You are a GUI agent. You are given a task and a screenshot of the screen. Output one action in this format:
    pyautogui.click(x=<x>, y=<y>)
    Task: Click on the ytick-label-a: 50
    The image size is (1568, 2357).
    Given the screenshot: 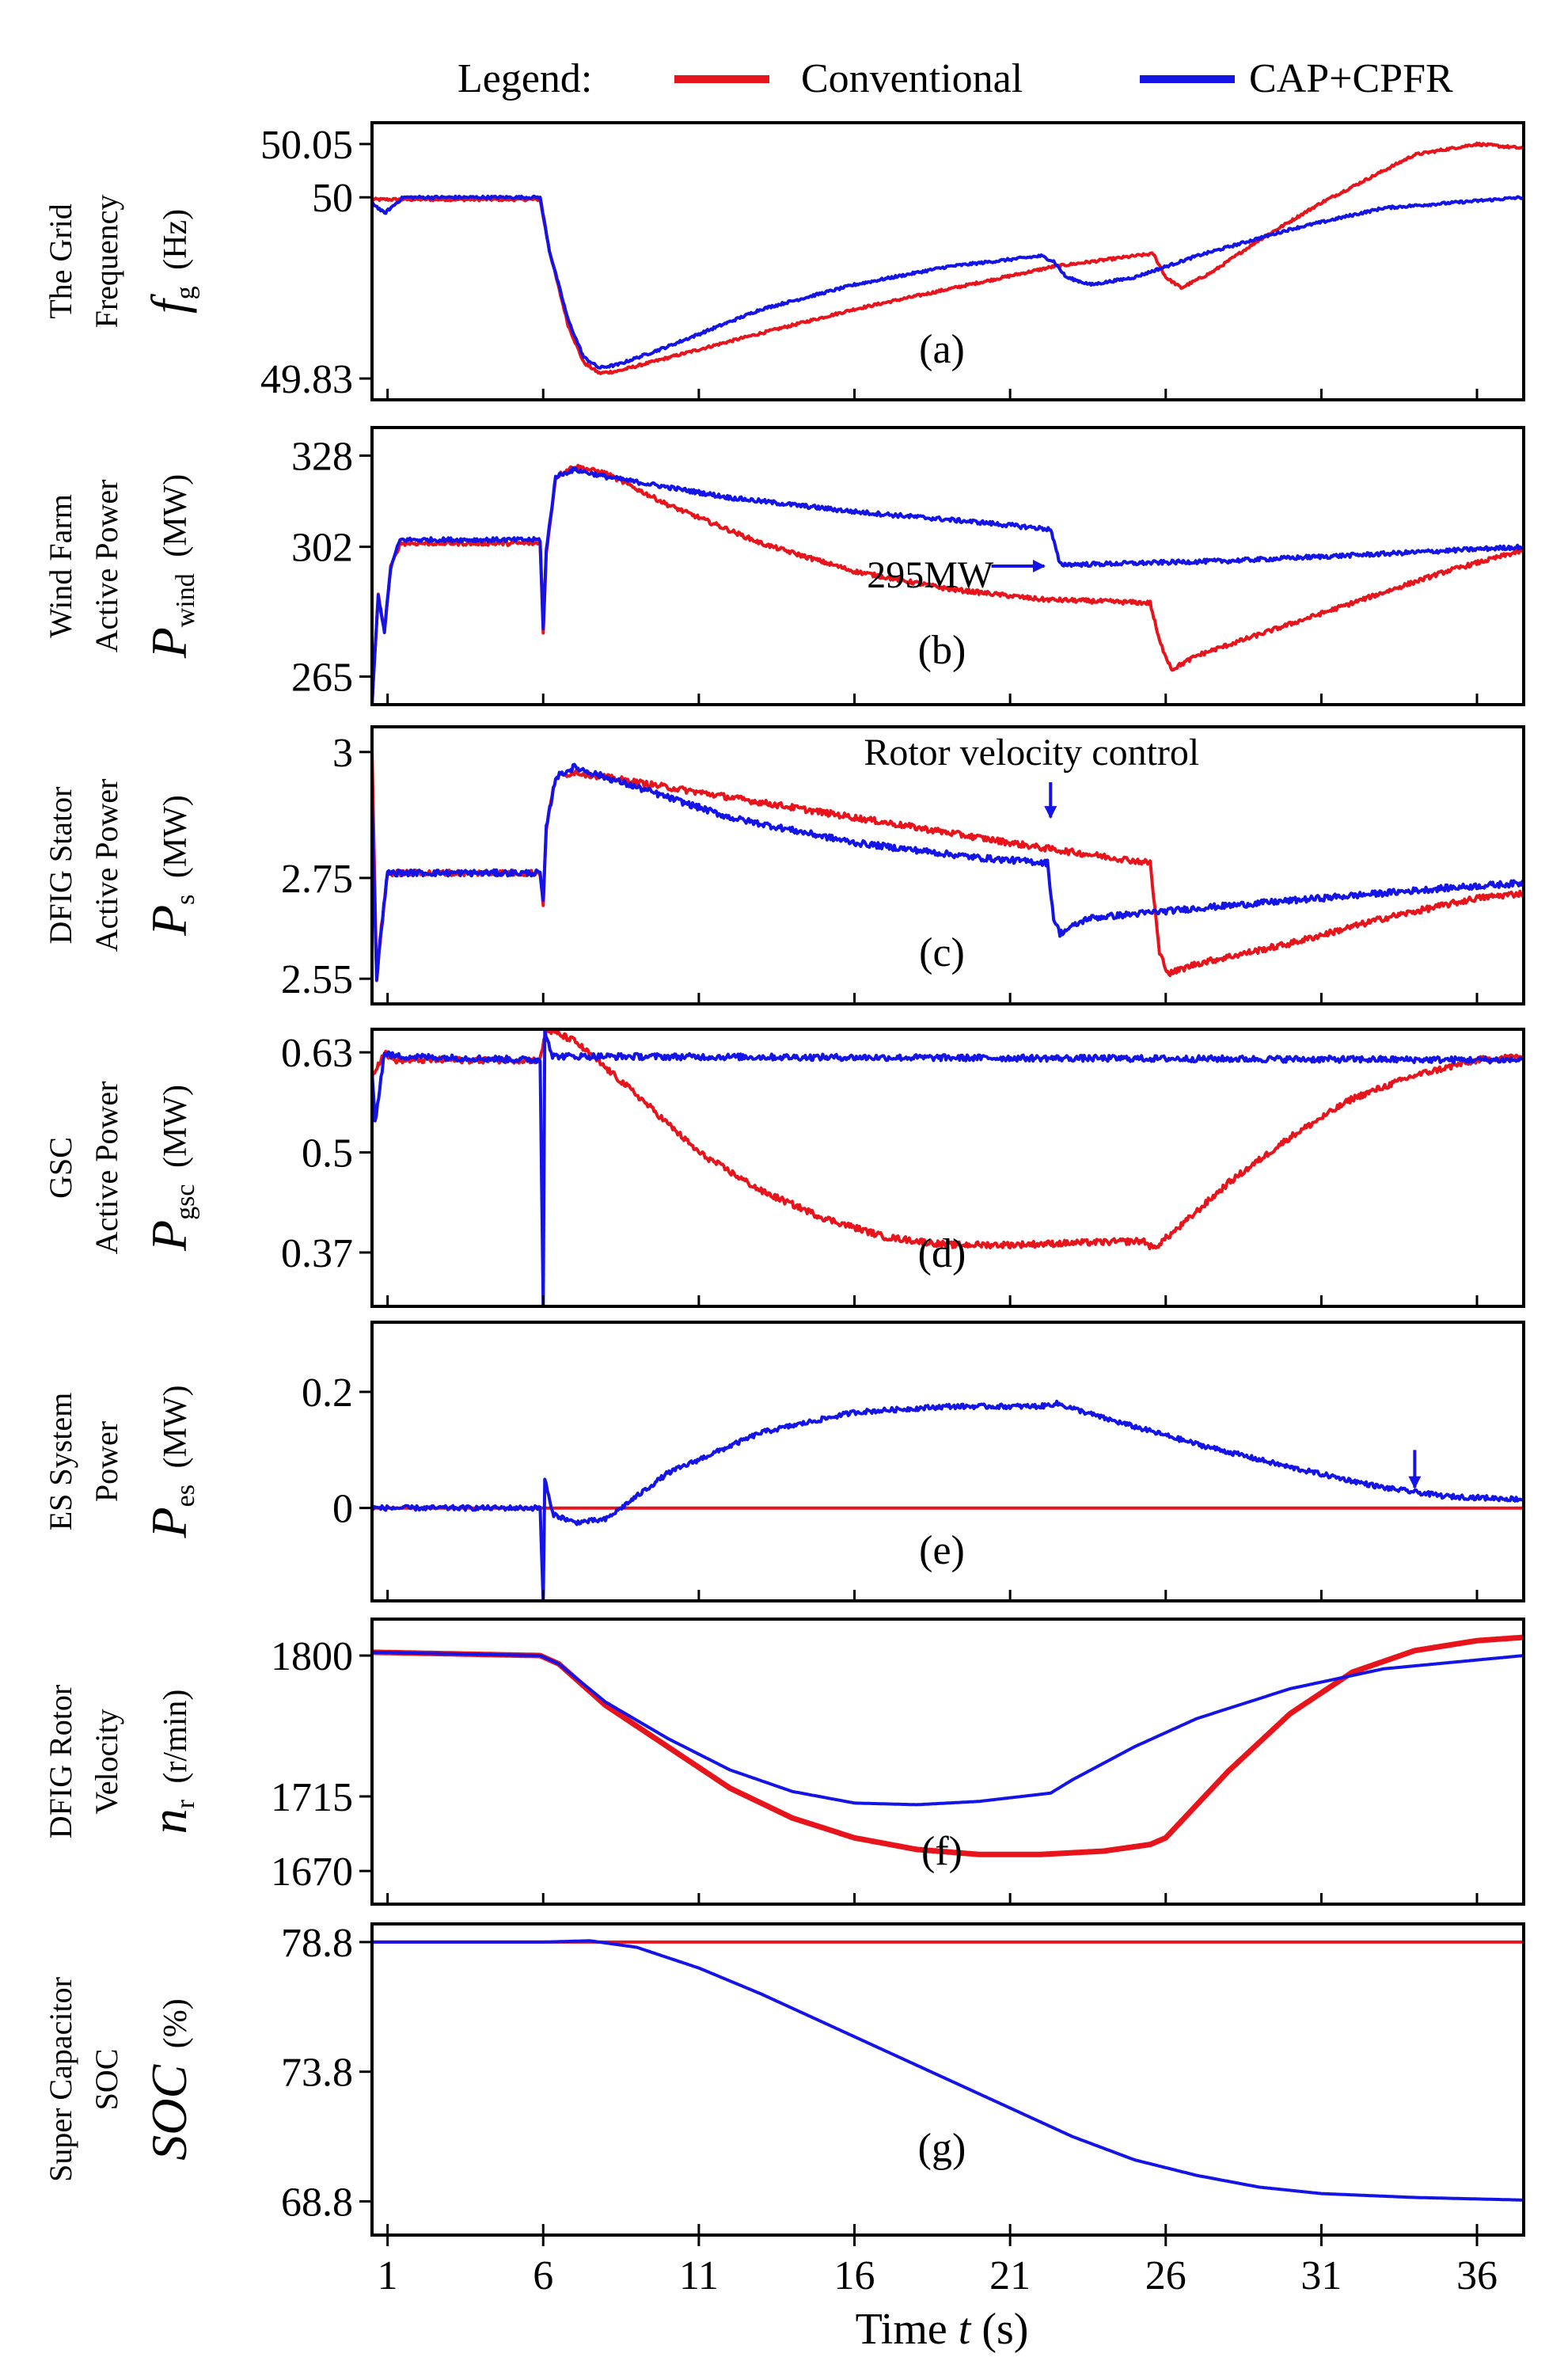 What is the action you would take?
    pyautogui.click(x=332, y=199)
    